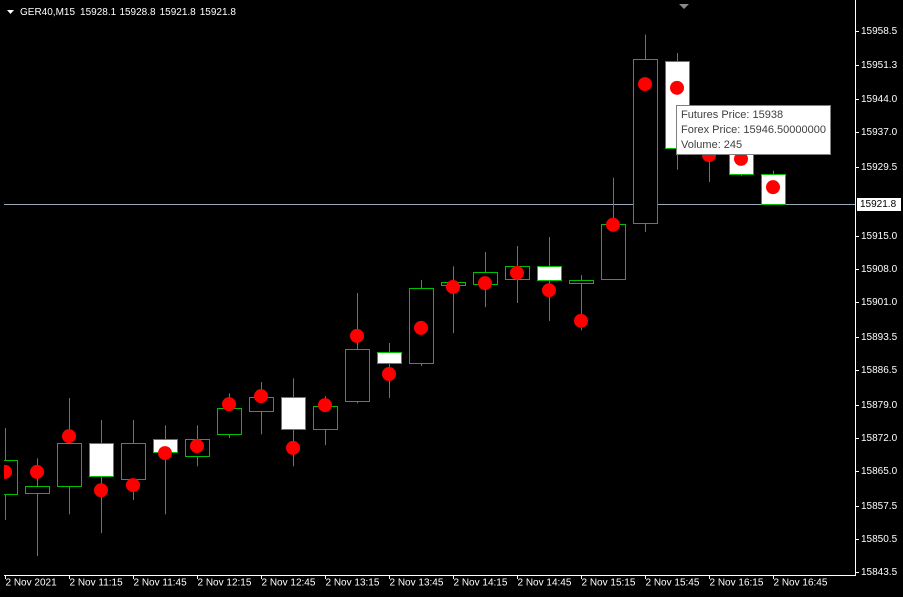  What do you see at coordinates (879, 269) in the screenshot?
I see `y-tick-label: 15908.0` at bounding box center [879, 269].